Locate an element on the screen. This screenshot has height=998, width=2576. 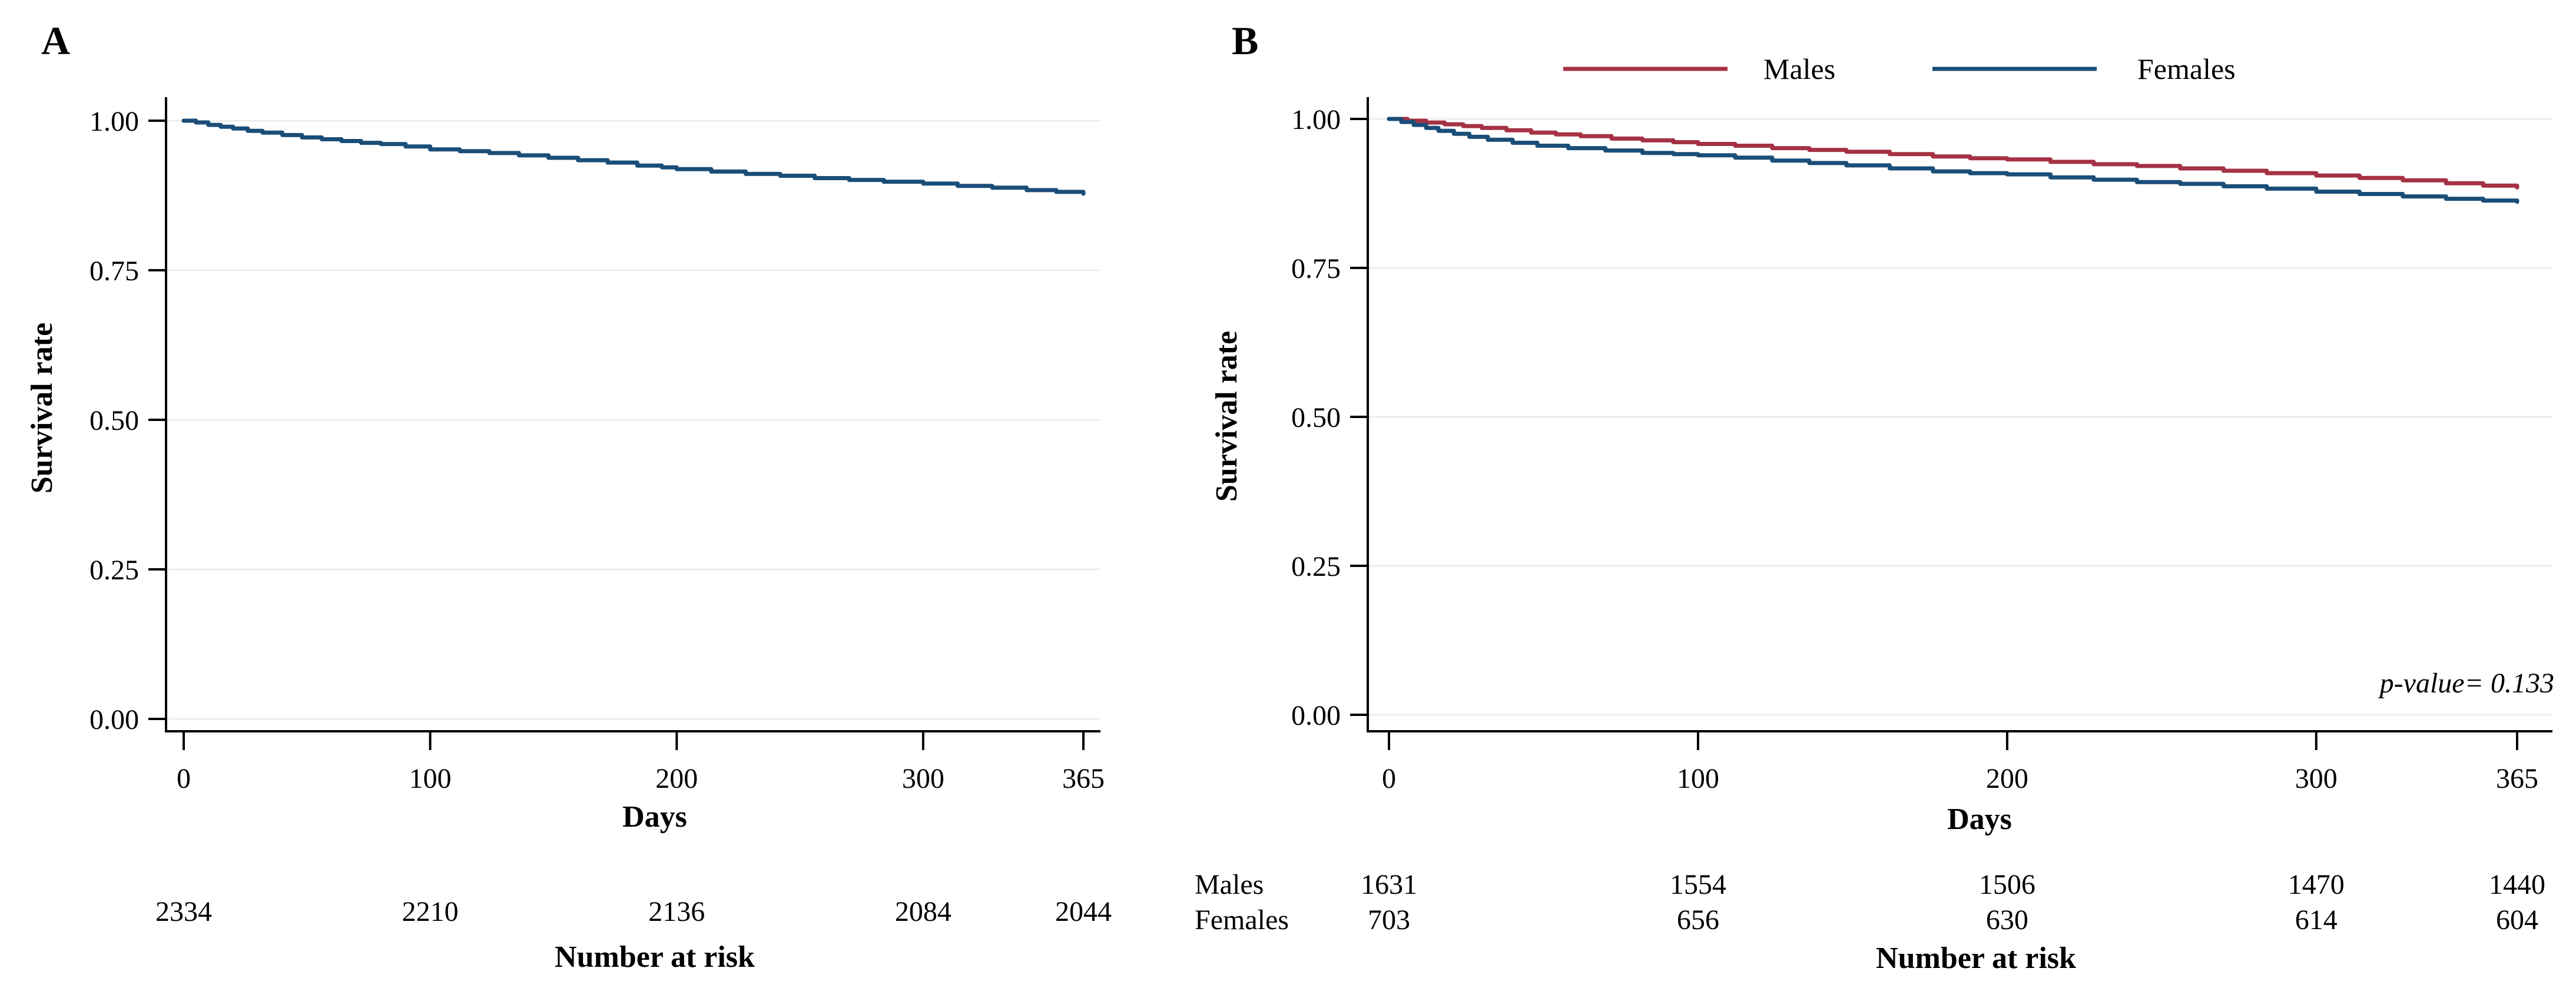
panel-b-letter: B is located at coordinates (1245, 41).